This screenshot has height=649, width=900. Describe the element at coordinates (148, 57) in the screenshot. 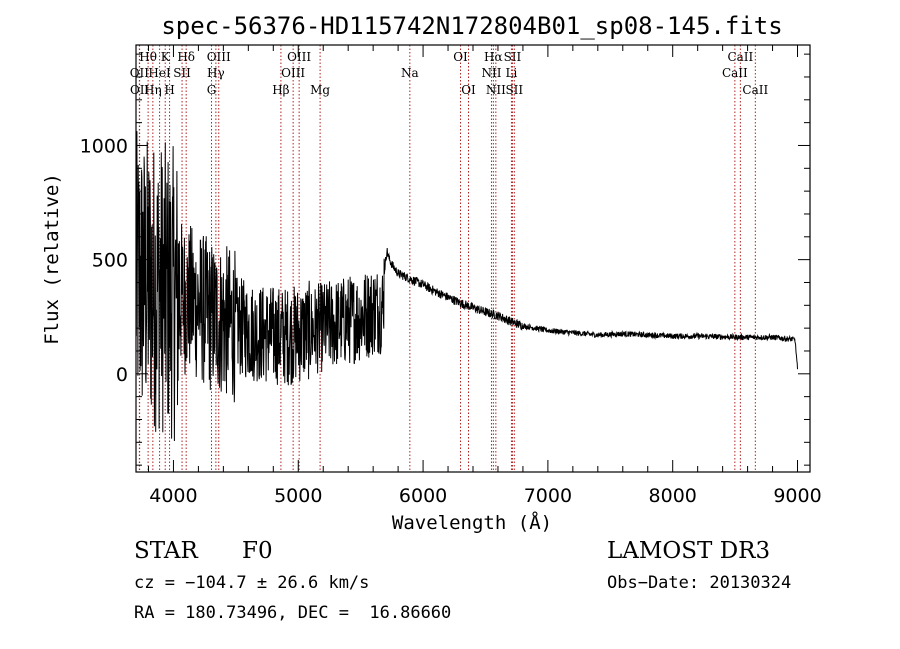

I see `spectral-line-label: Hθ` at that location.